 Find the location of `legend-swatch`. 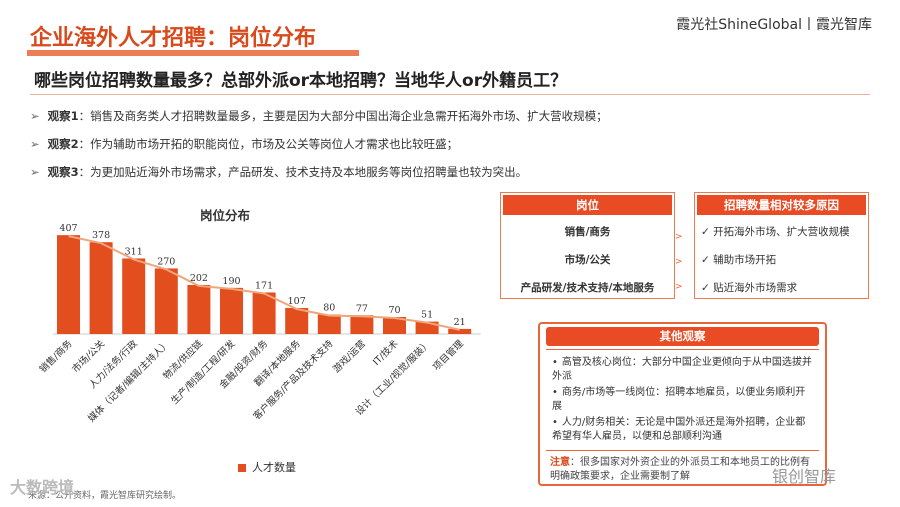

legend-swatch is located at coordinates (242, 468).